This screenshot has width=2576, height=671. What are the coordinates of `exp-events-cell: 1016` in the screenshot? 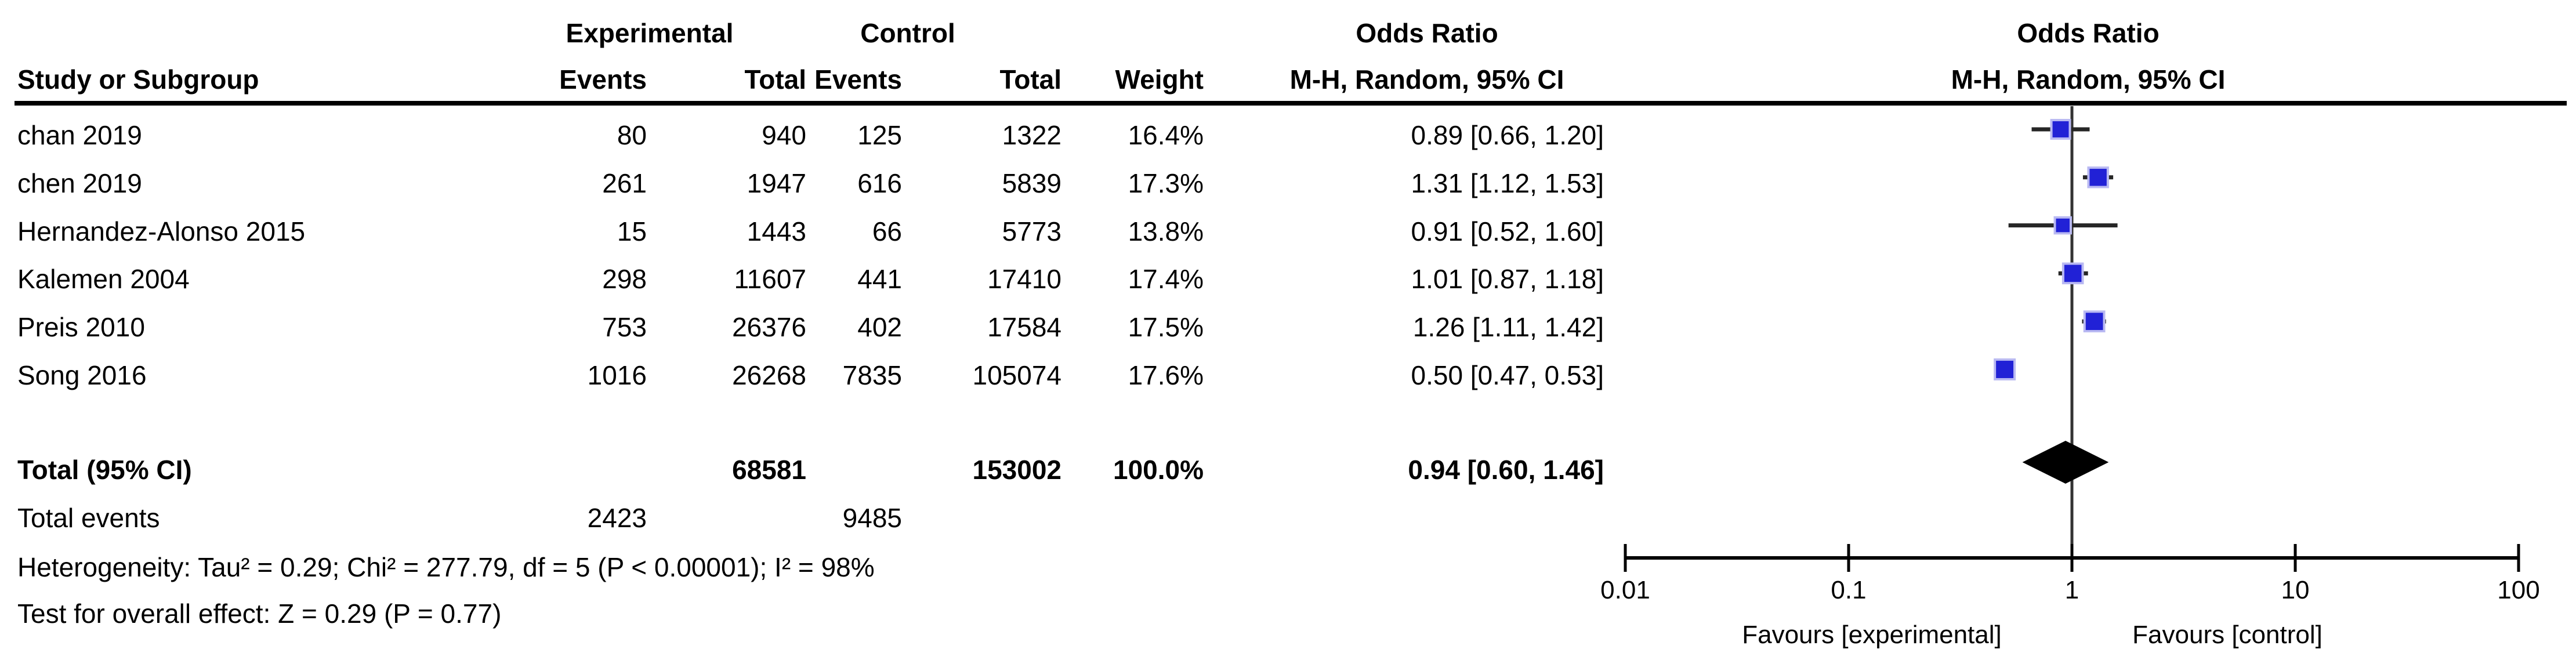 It's located at (617, 375).